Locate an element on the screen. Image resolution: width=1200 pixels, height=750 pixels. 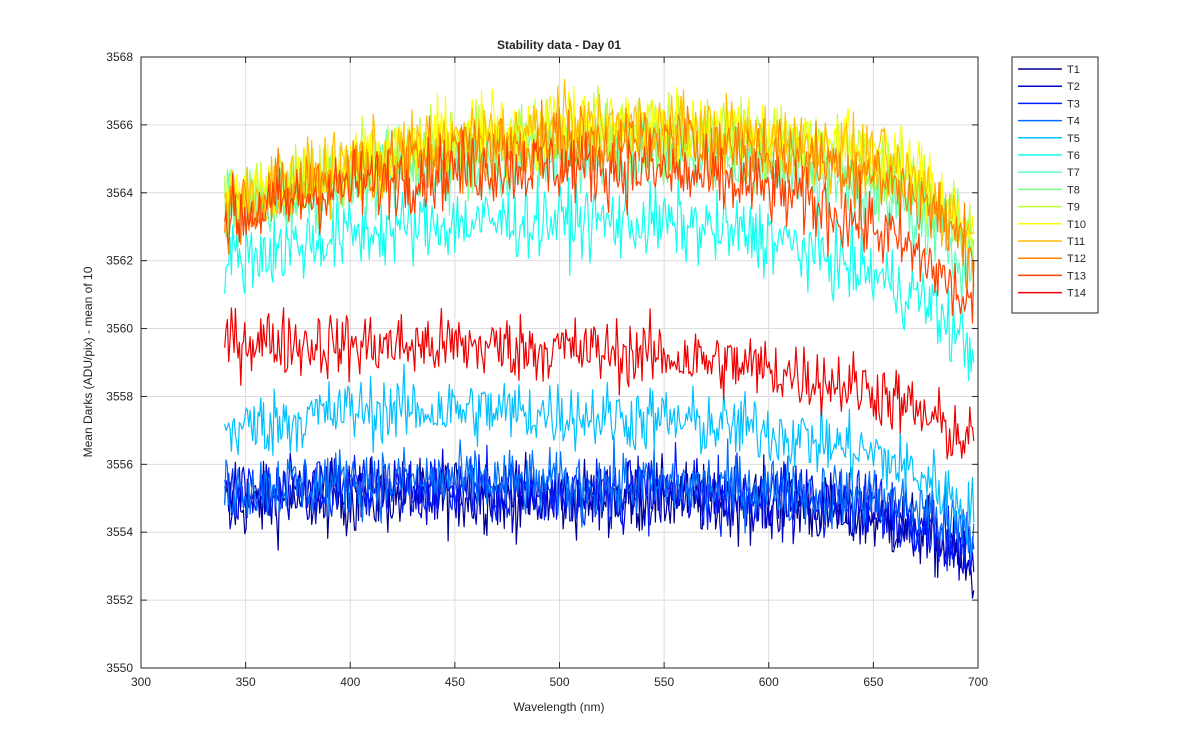
legend-label: T1 is located at coordinates (1073, 70).